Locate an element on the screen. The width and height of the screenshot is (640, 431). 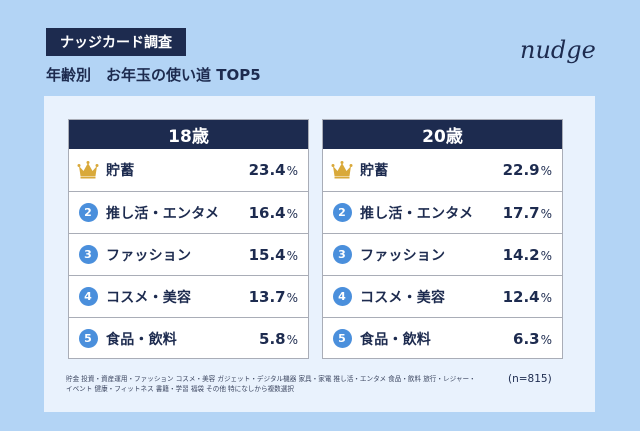
item-value: 6.3% is located at coordinates (532, 339).